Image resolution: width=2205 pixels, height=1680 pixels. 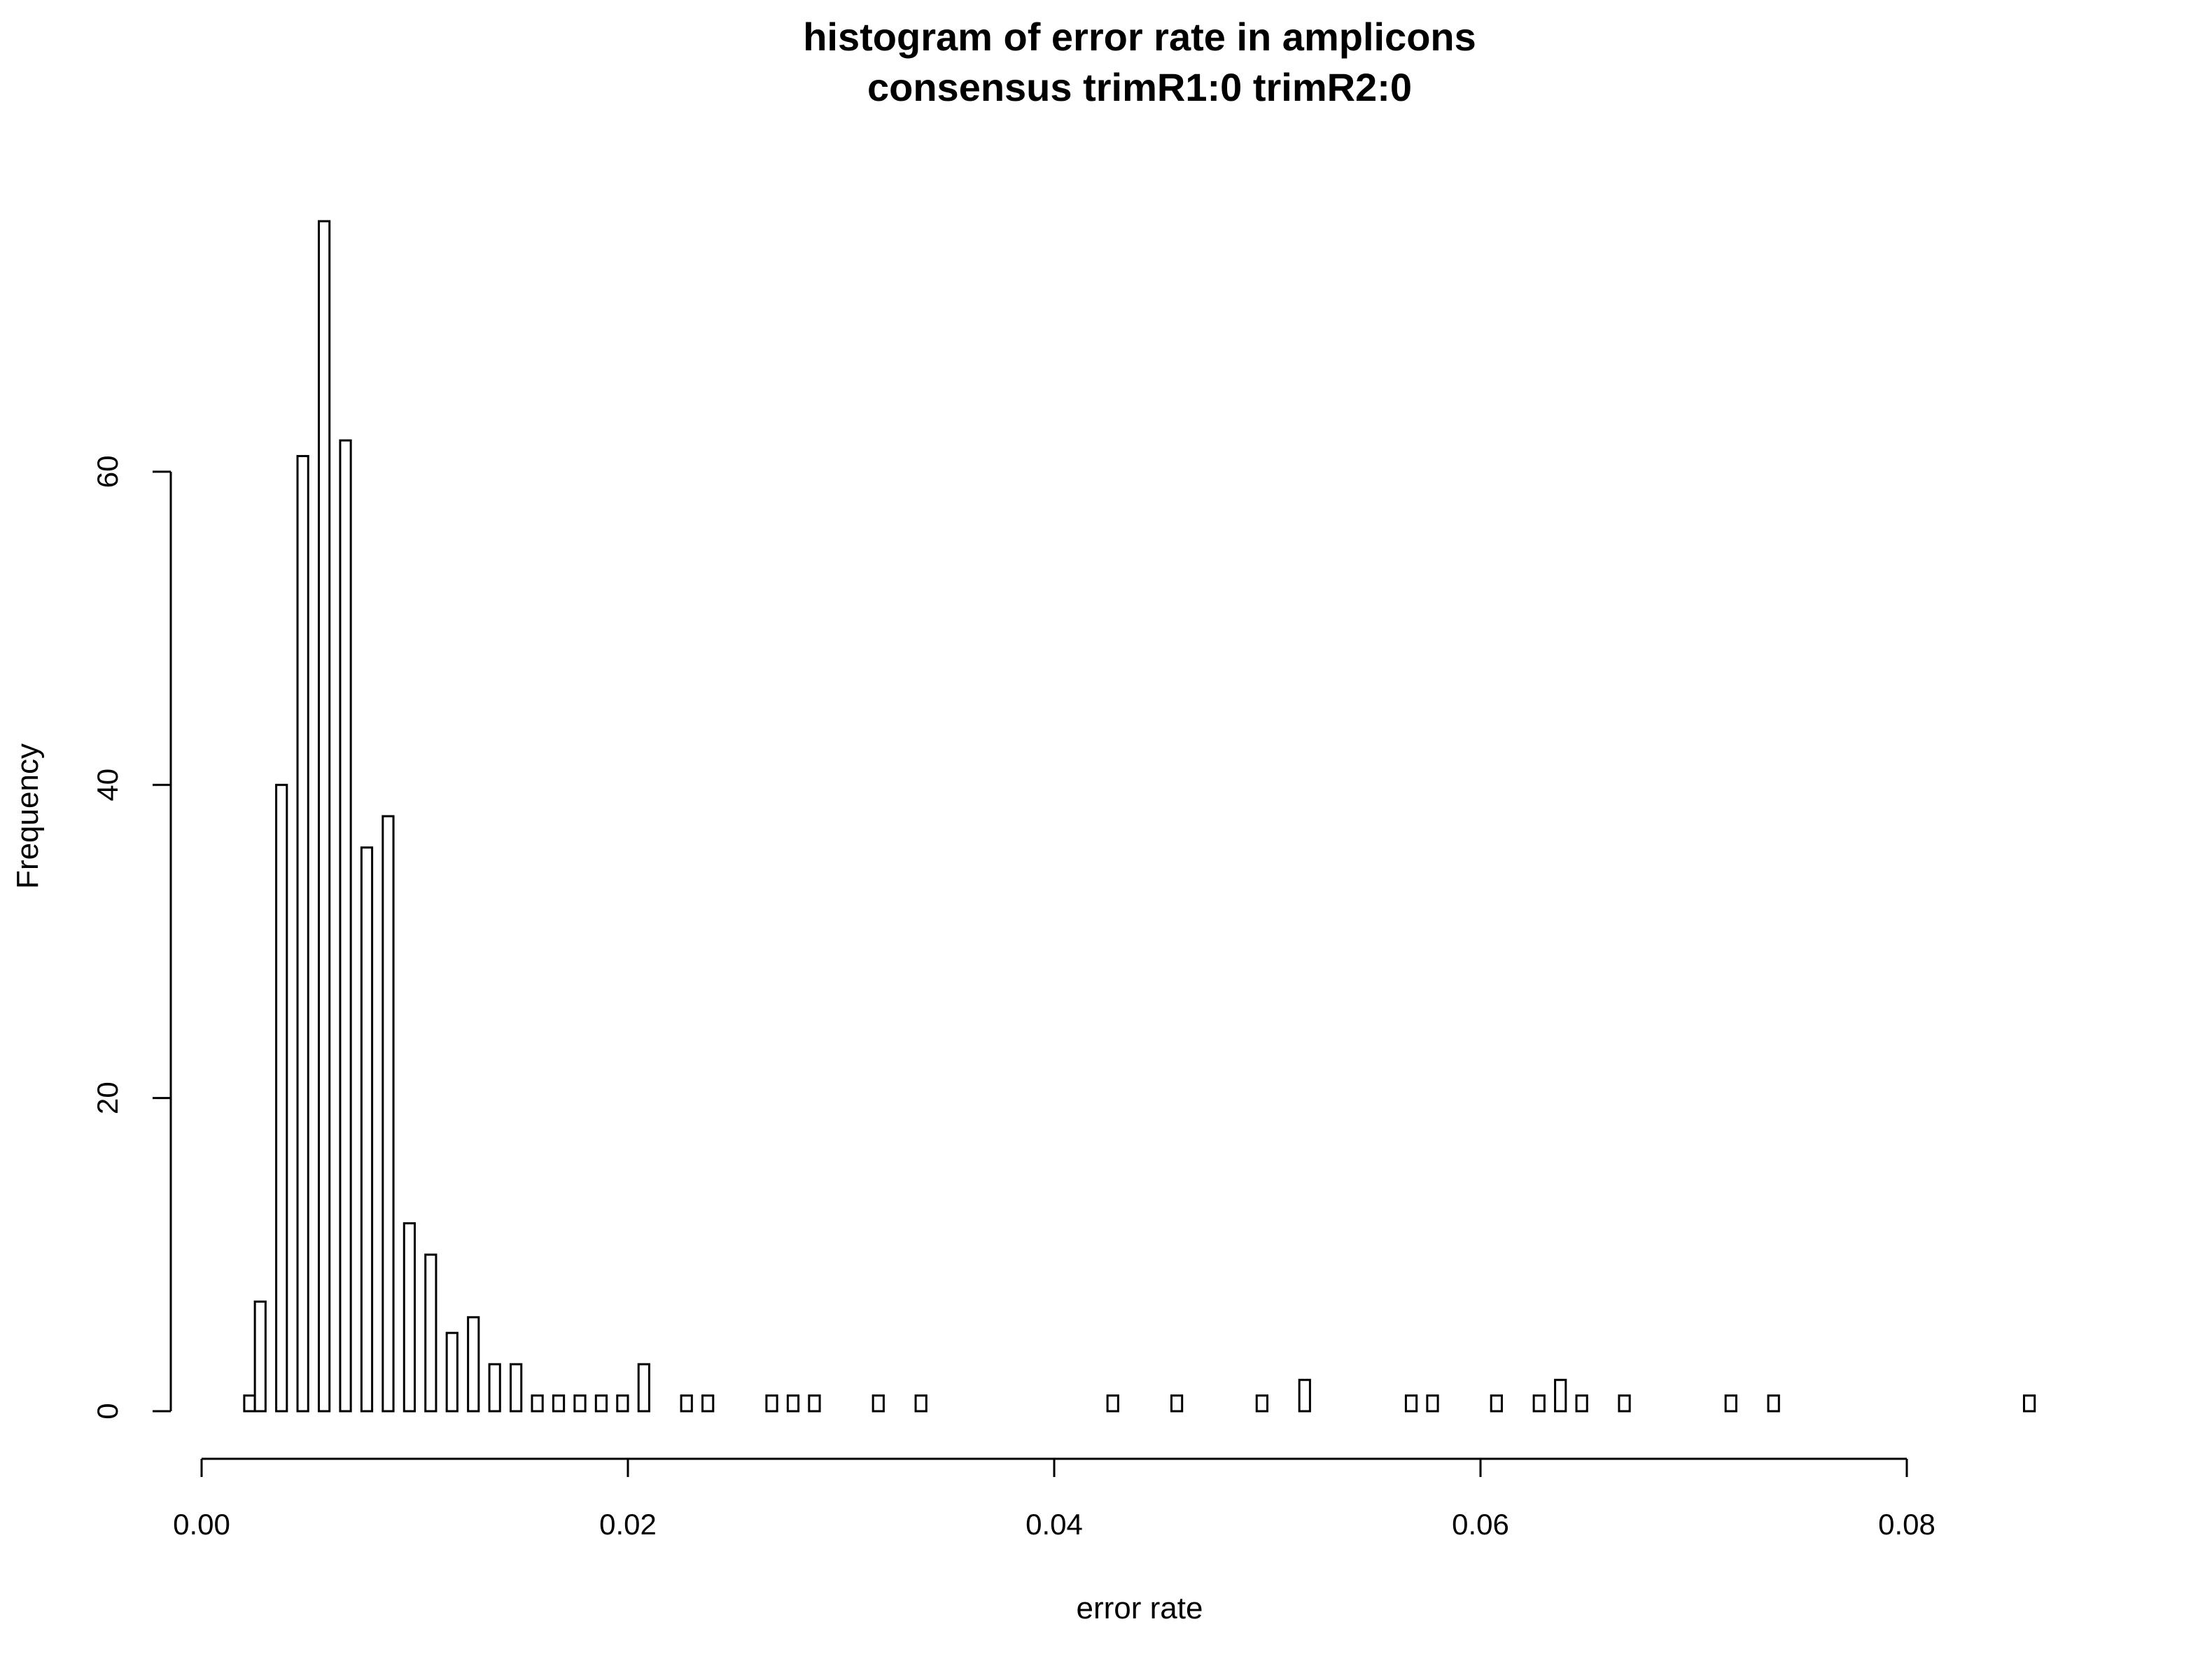 I want to click on y-tick-label: 40, so click(x=107, y=785).